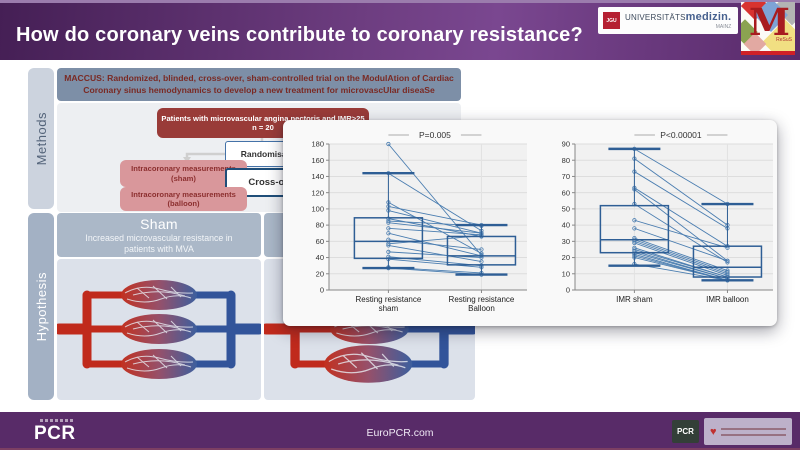  Describe the element at coordinates (263, 127) in the screenshot. I see `patients-n: n = 20` at that location.